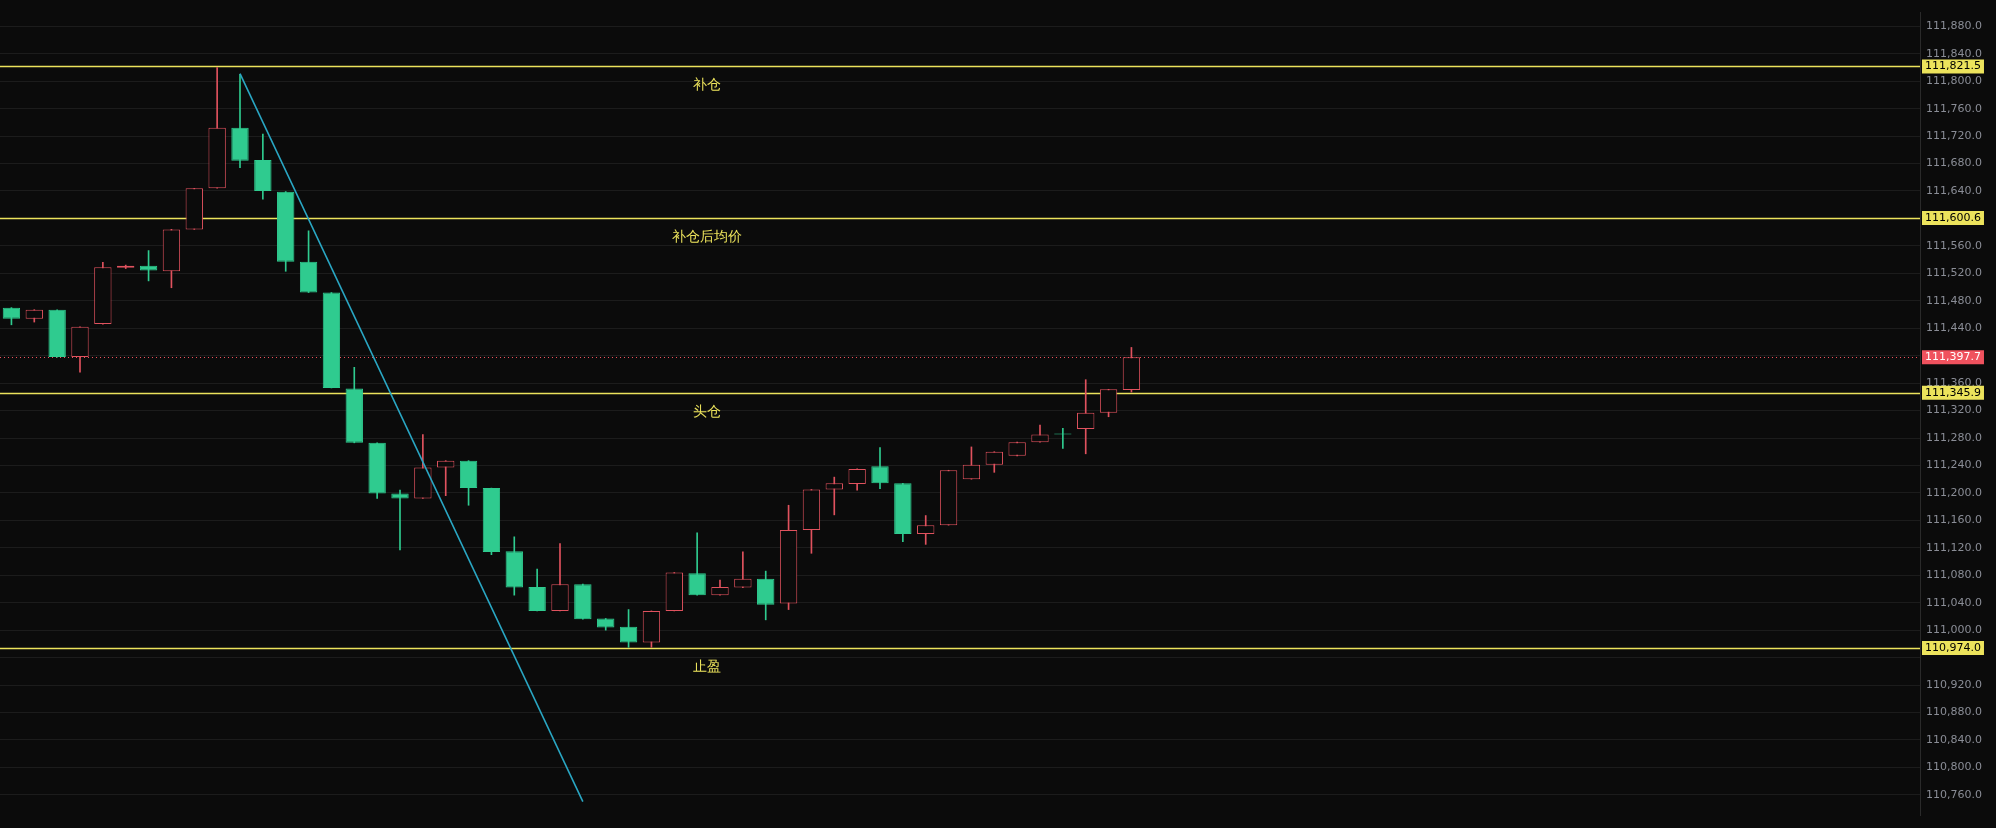 This screenshot has width=1996, height=828. I want to click on y-tick-label: 111,880.0, so click(1954, 26).